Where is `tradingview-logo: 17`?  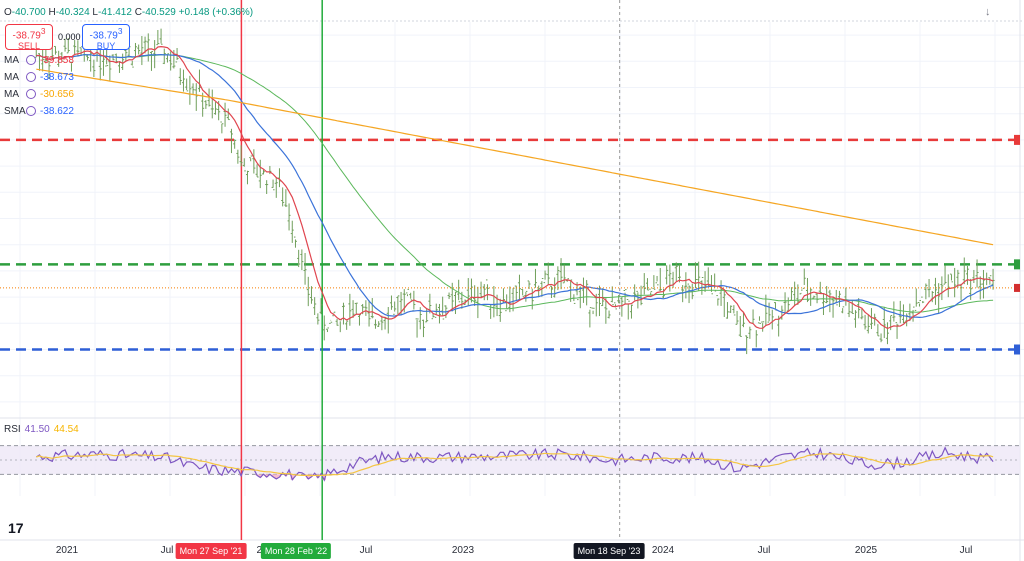 tradingview-logo: 17 is located at coordinates (16, 528).